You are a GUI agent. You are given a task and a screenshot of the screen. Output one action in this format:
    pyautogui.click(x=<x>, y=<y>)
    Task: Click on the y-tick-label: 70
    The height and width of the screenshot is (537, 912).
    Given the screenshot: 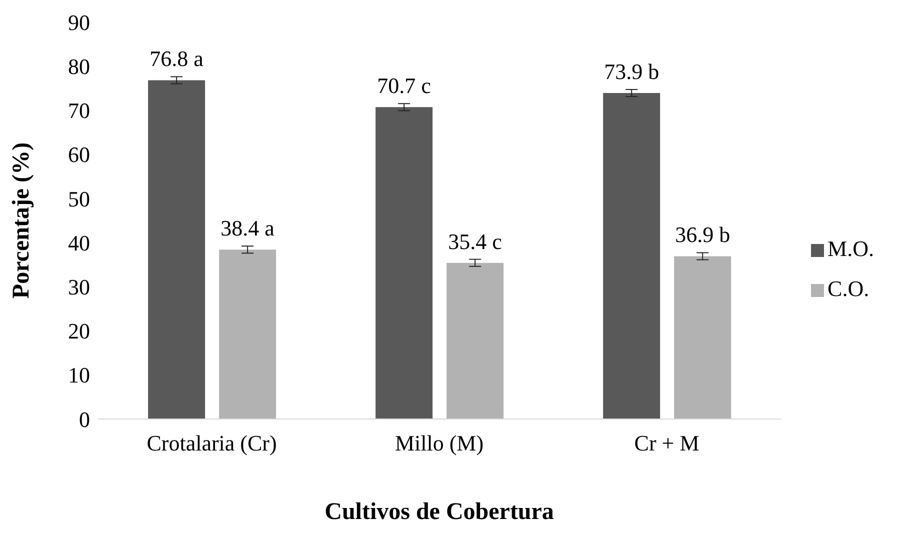 What is the action you would take?
    pyautogui.click(x=79, y=111)
    